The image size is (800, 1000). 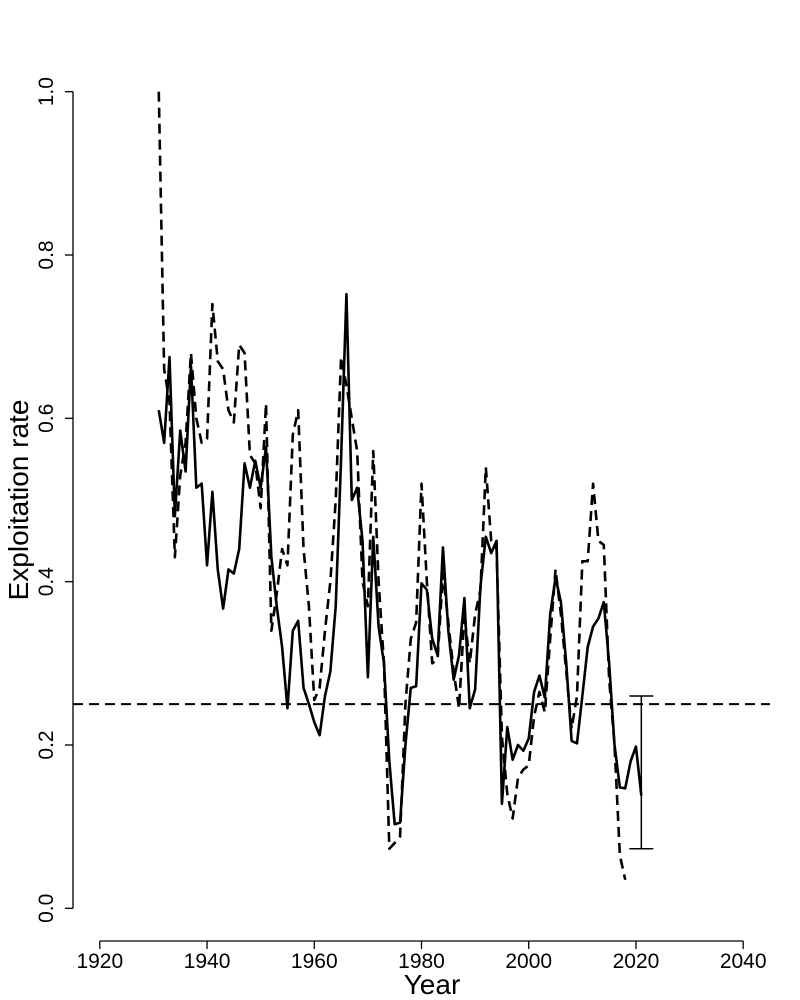 What do you see at coordinates (421, 961) in the screenshot?
I see `x-tick-label: 1980` at bounding box center [421, 961].